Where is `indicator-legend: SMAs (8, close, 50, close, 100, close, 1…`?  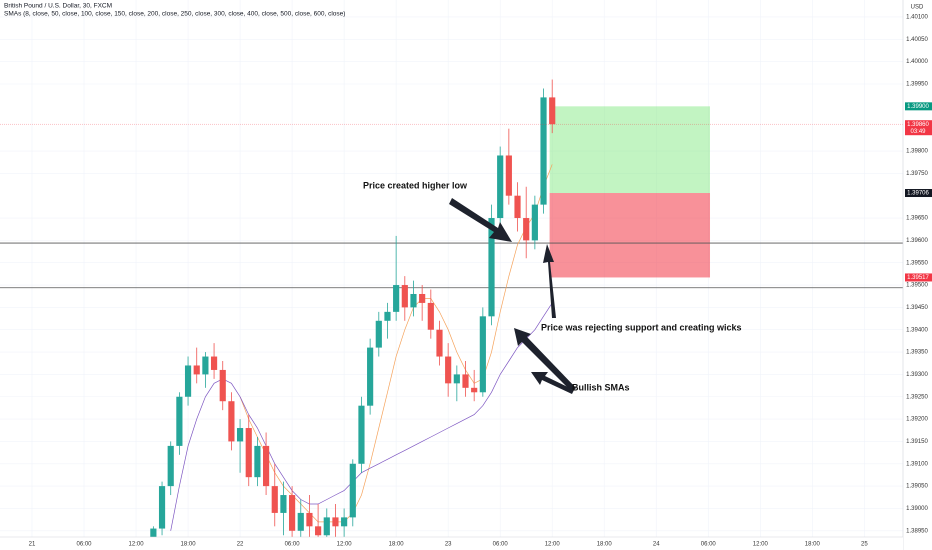
indicator-legend: SMAs (8, close, 50, close, 100, close, 1… is located at coordinates (174, 14).